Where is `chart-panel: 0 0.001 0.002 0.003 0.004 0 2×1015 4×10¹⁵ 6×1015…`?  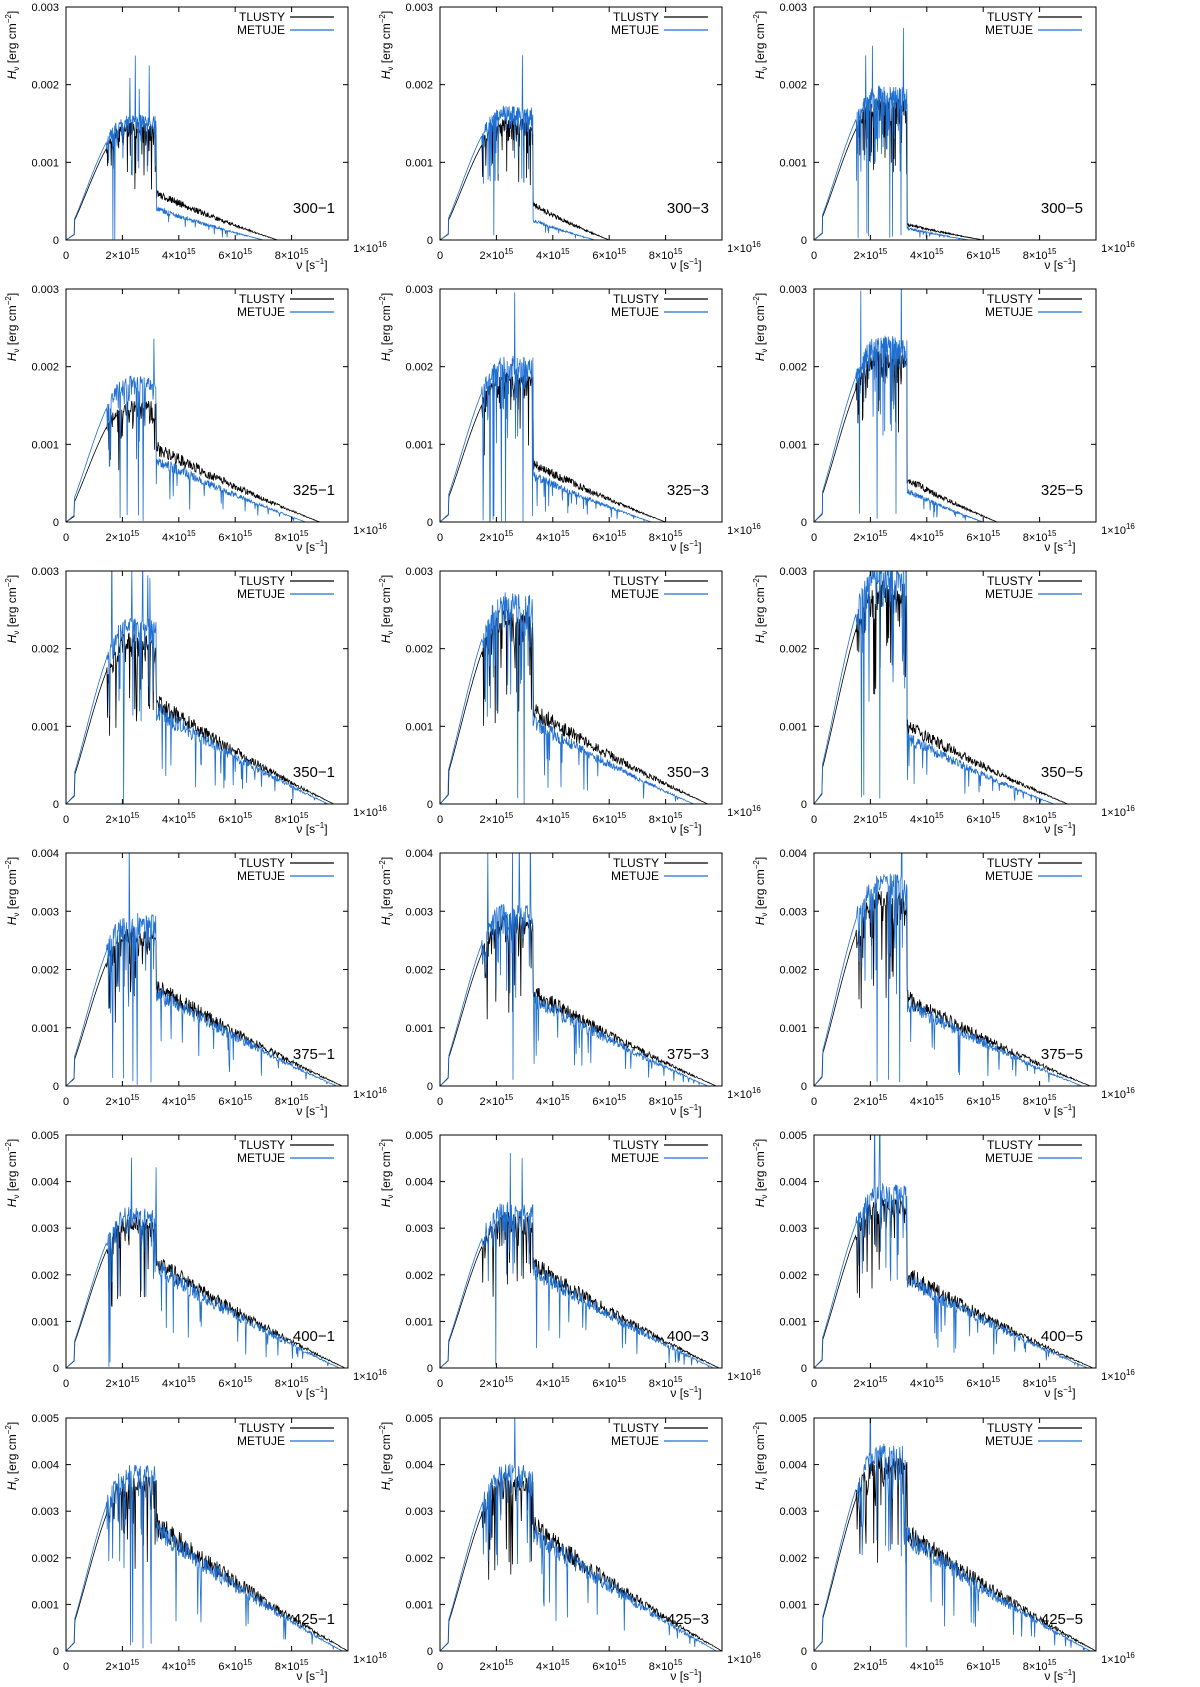
chart-panel: 0 0.001 0.002 0.003 0.004 0 2×1015 4×10¹⁵ 6×1015… is located at coordinates (569, 983).